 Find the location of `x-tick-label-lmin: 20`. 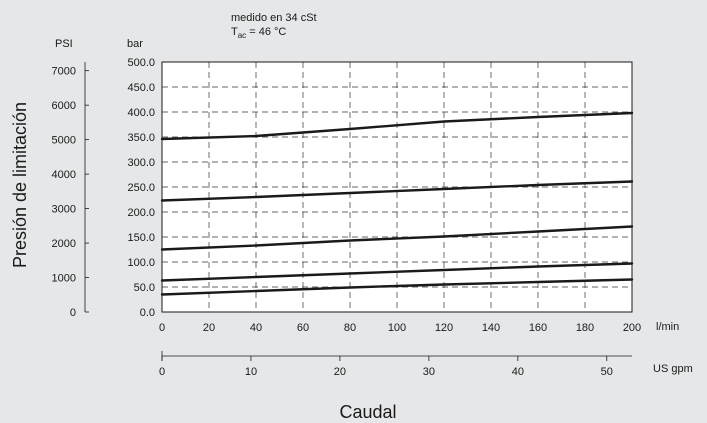

x-tick-label-lmin: 20 is located at coordinates (209, 328).